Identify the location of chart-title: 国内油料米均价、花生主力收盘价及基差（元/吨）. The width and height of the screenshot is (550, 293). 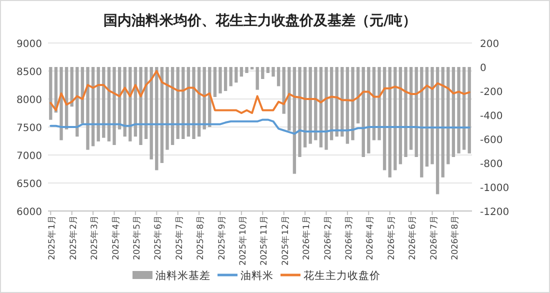
(260, 20).